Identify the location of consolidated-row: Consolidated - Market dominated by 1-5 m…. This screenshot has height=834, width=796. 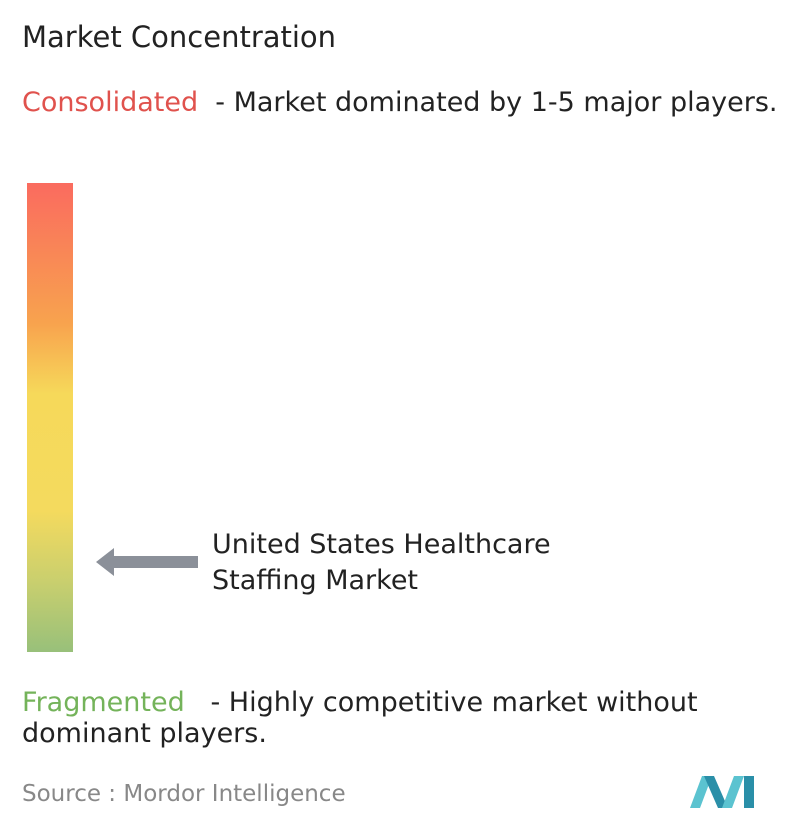
(407, 102).